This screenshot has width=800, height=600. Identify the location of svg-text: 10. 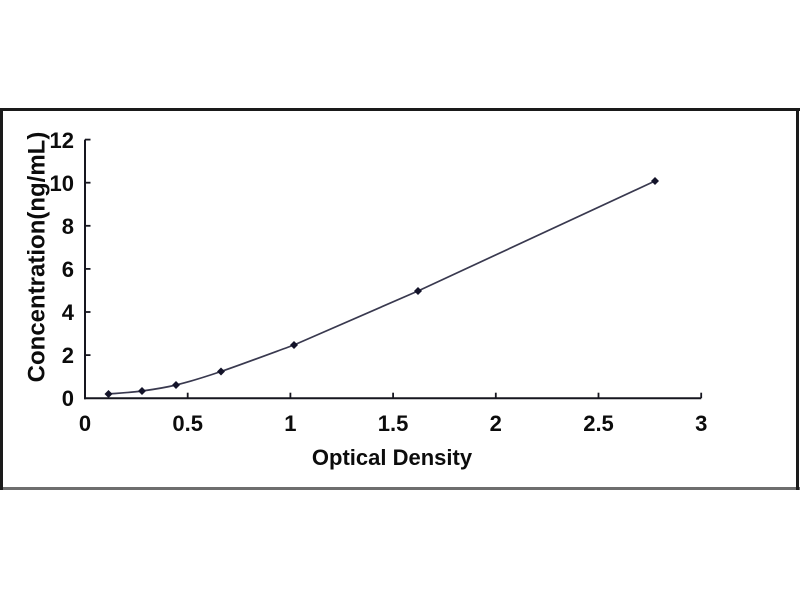
(62, 183).